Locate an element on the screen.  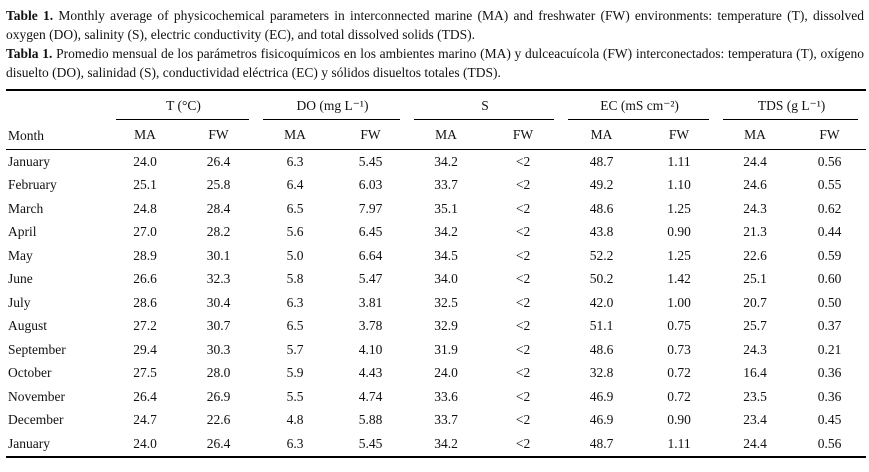
column-header-month: Month is located at coordinates (58, 120).